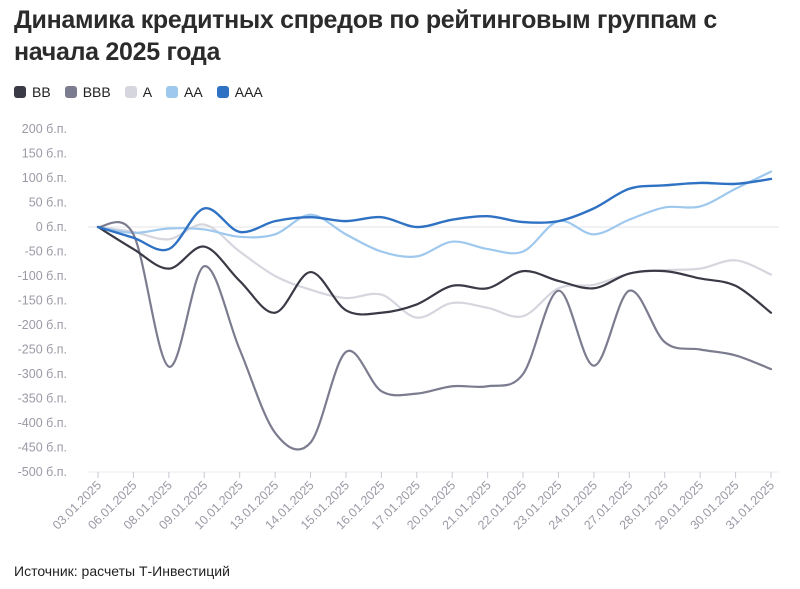 The height and width of the screenshot is (589, 800). I want to click on legend-item-aa: AA, so click(184, 92).